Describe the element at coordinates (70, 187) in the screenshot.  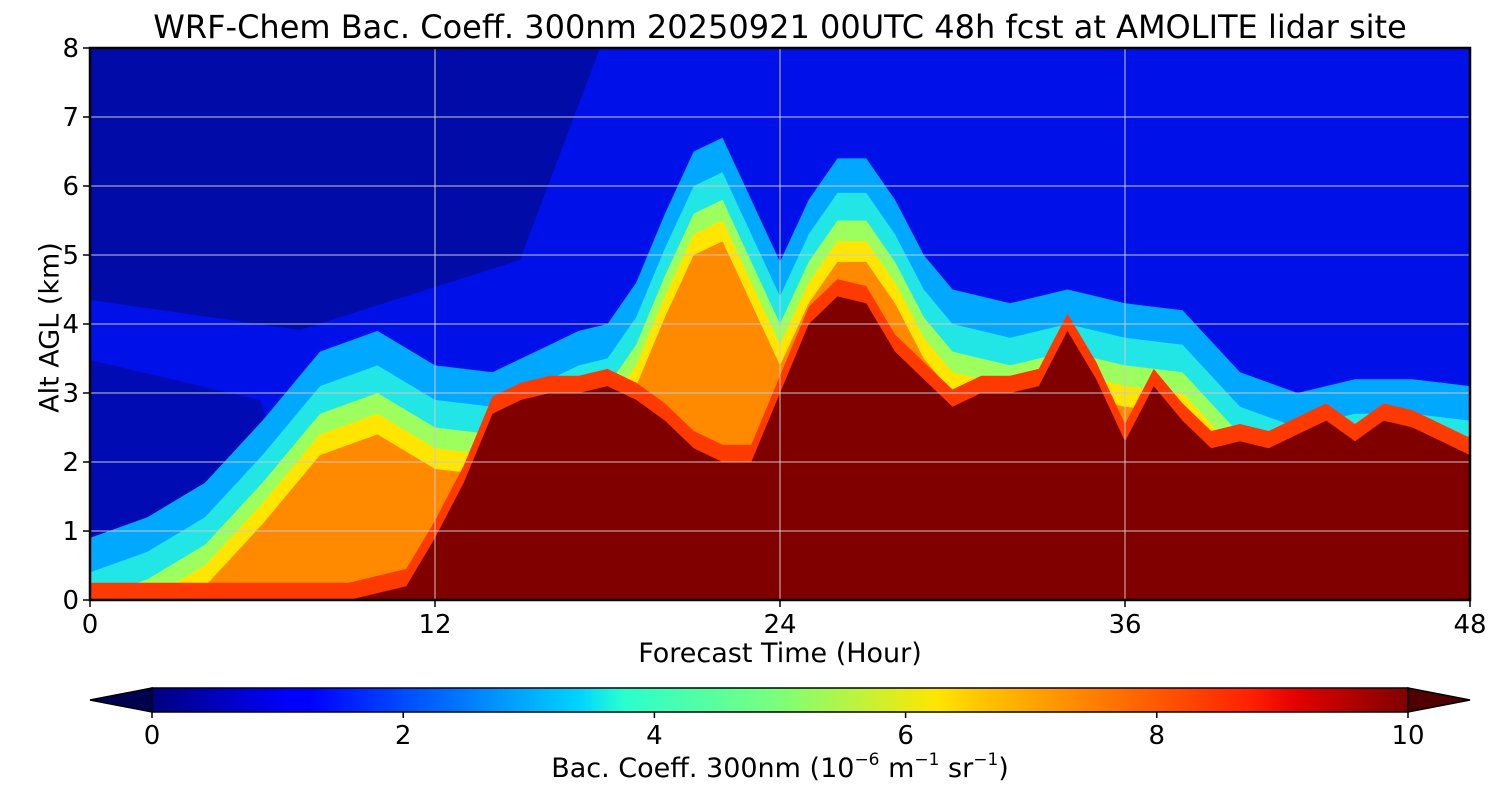
I see `y-tick-label: 6` at that location.